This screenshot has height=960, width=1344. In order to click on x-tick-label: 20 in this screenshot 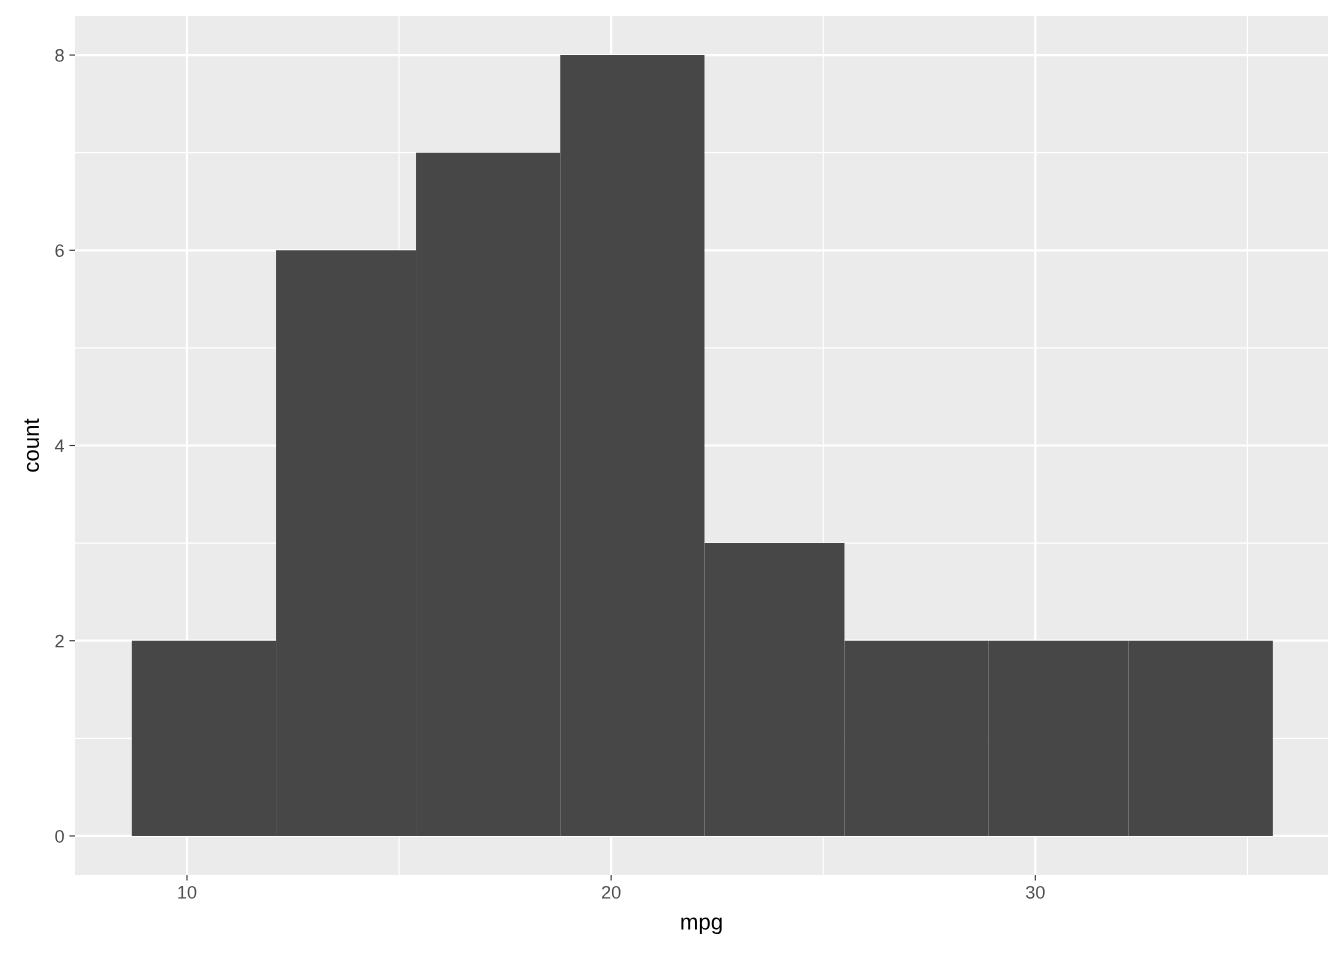, I will do `click(611, 892)`.